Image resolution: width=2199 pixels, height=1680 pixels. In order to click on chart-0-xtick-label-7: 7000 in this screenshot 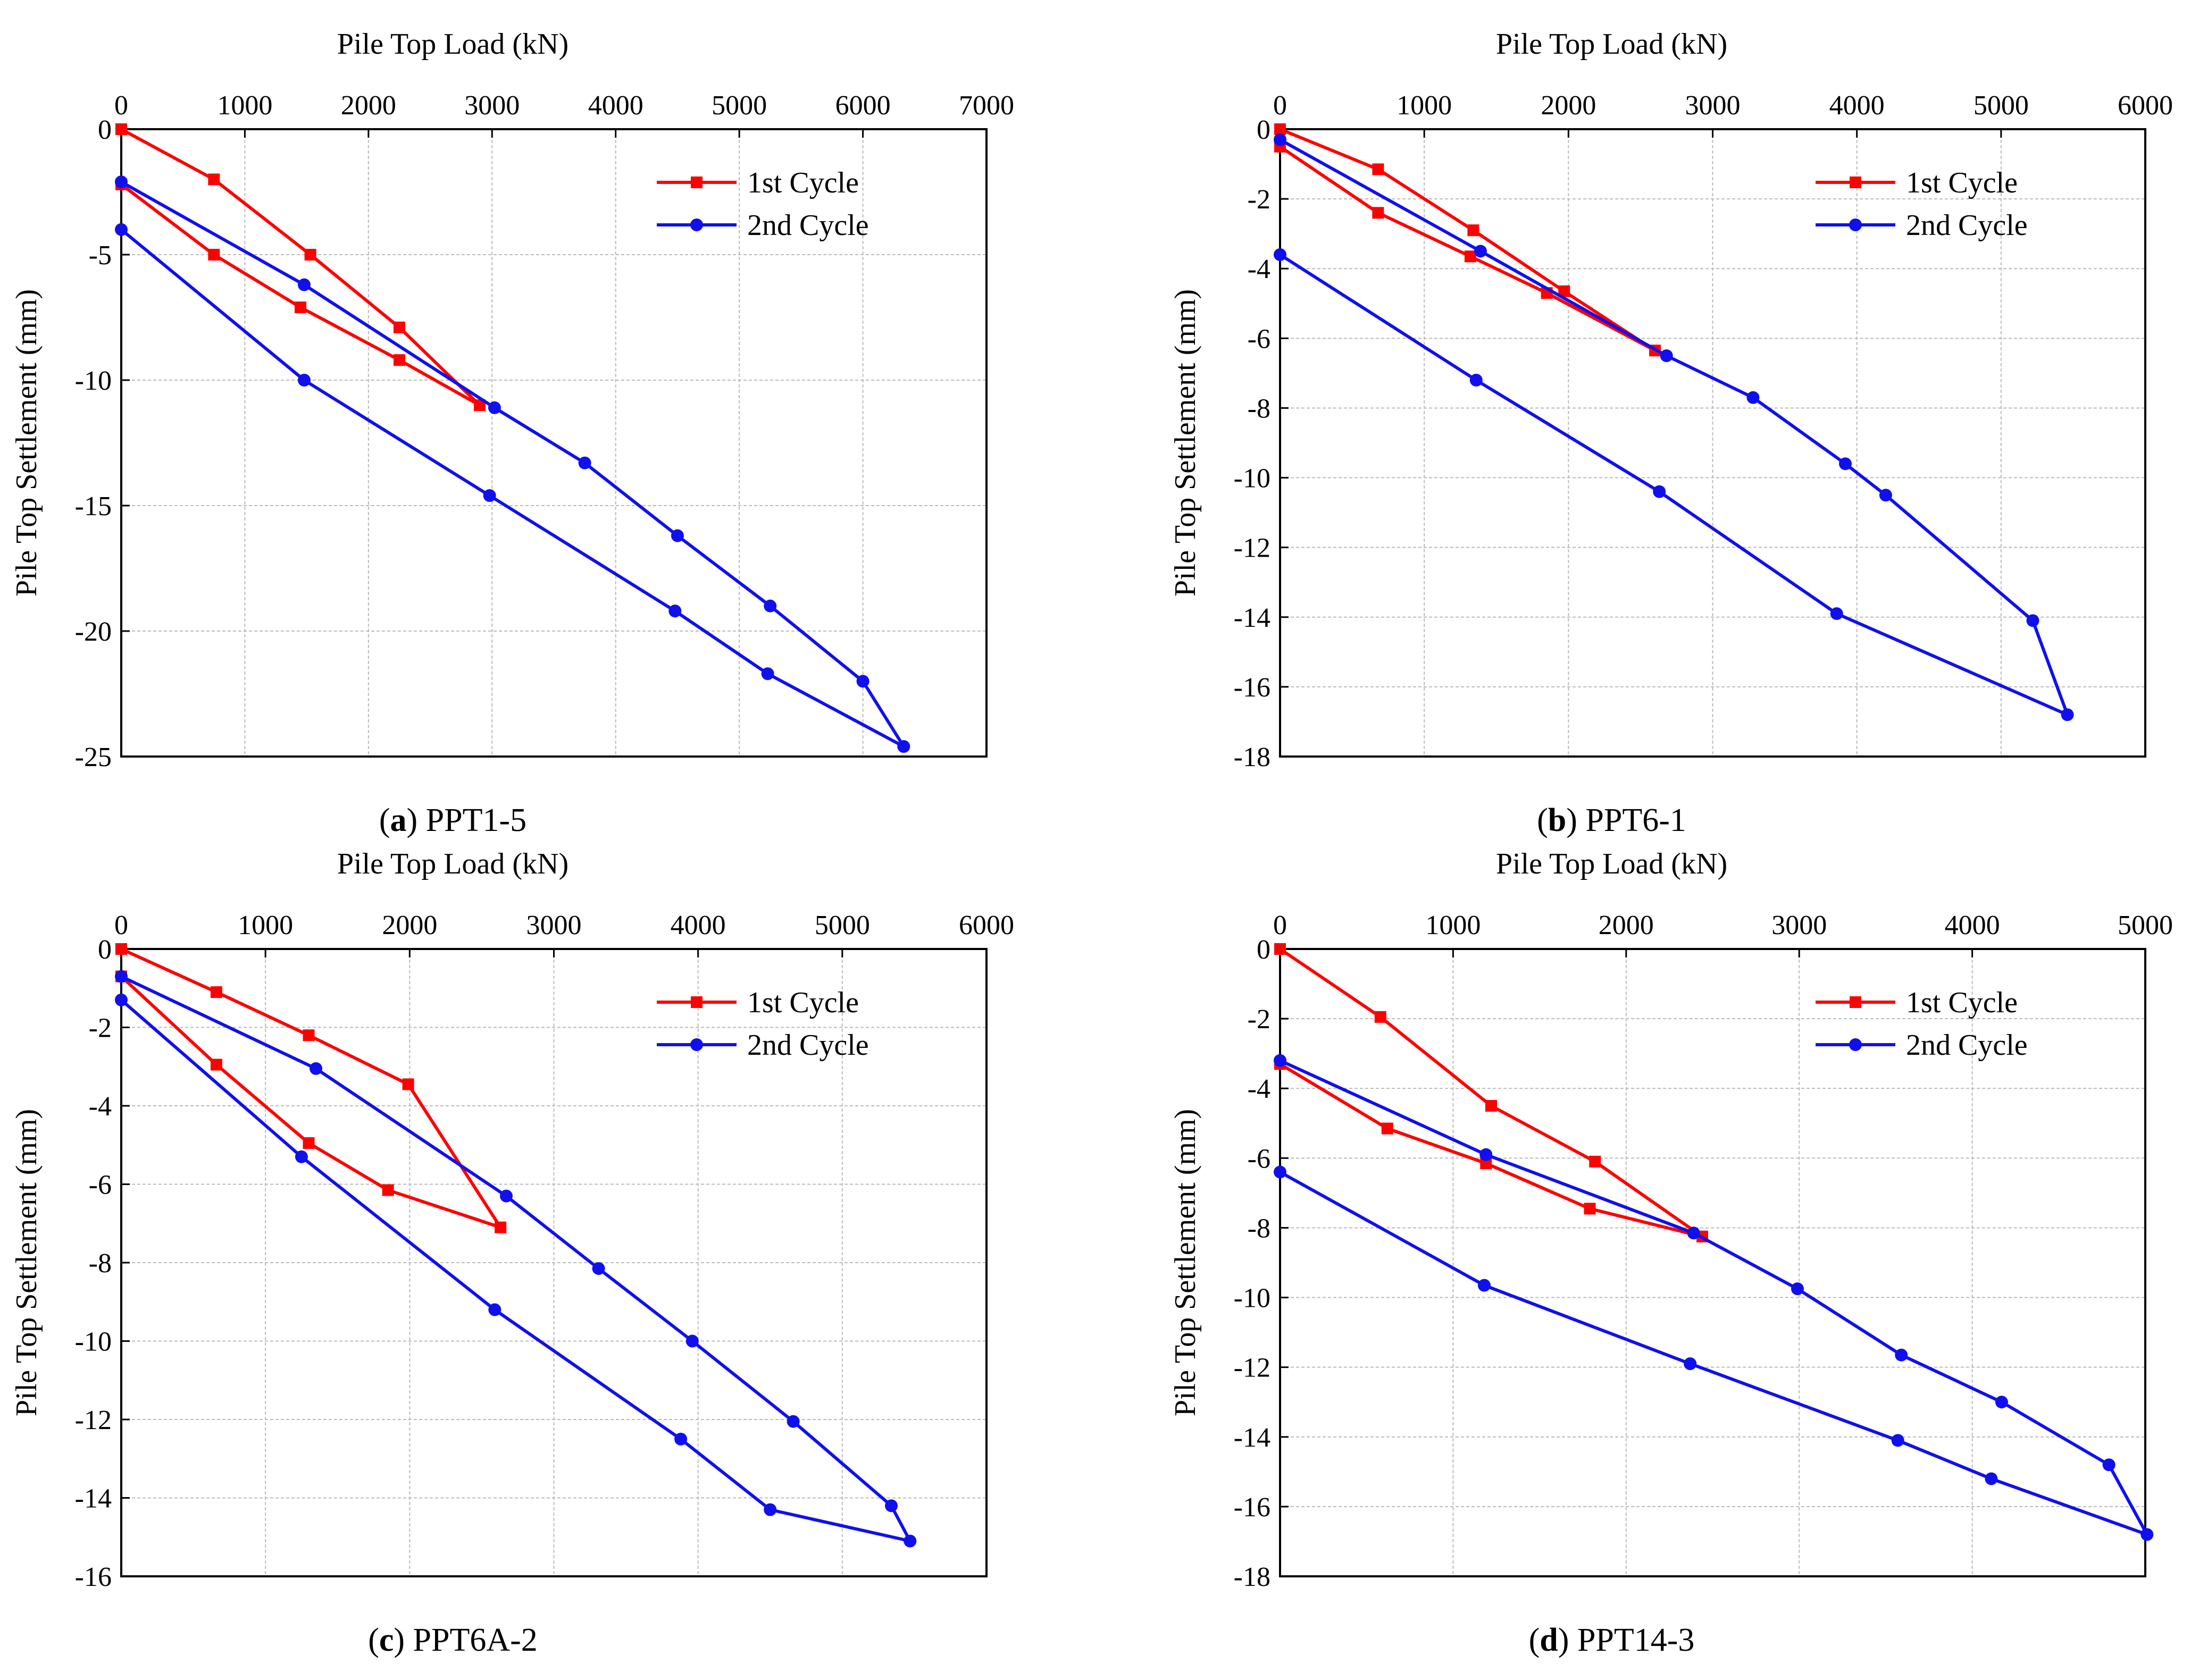, I will do `click(986, 105)`.